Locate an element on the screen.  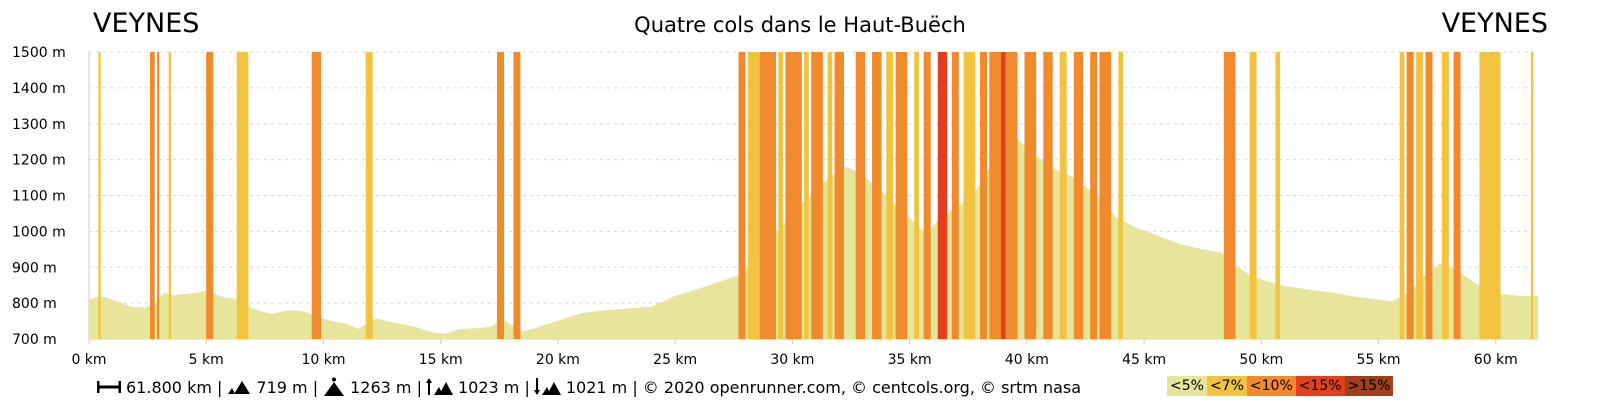
end-location-label: VEYNES is located at coordinates (1494, 23).